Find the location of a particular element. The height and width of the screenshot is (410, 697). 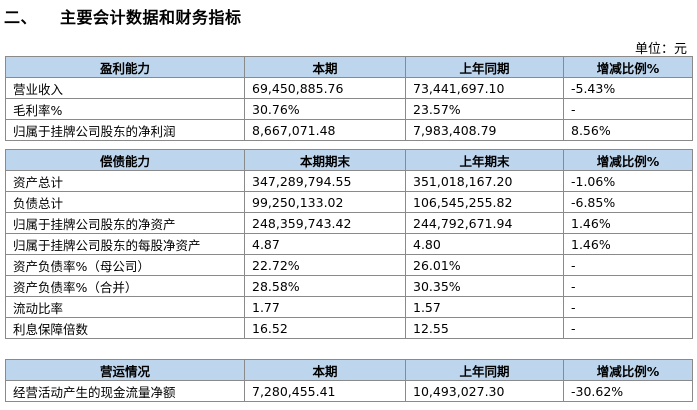

row-label: 归属于挂牌公司股东的每股净资产 is located at coordinates (125, 244).